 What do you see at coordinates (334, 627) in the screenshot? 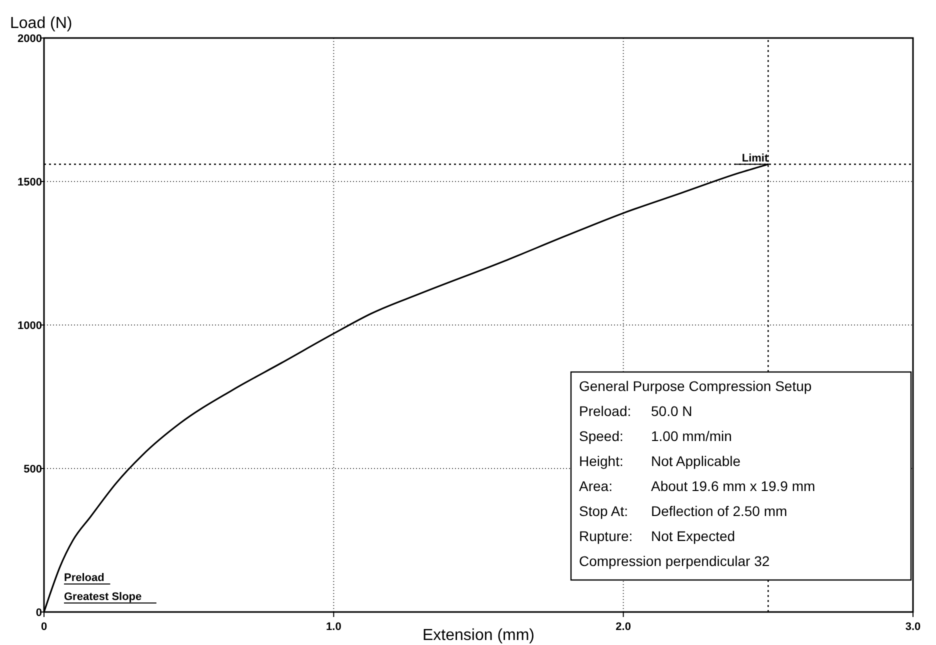
I see `x-tick-label: 1.0` at bounding box center [334, 627].